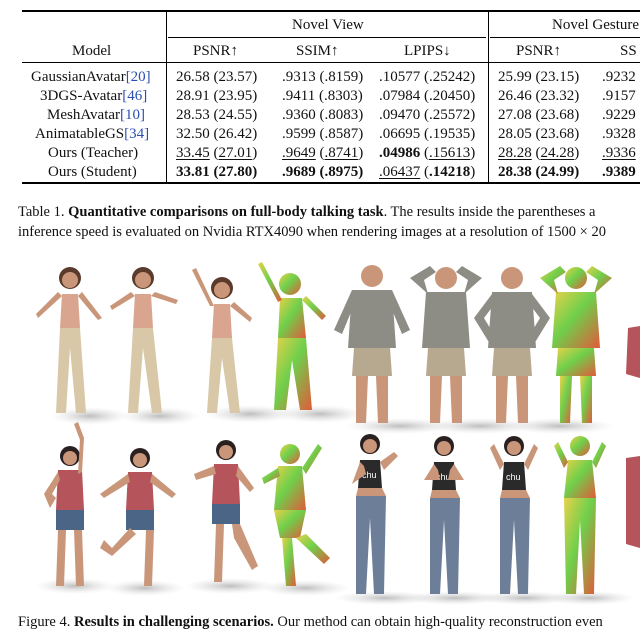 The width and height of the screenshot is (640, 640). Describe the element at coordinates (323, 134) in the screenshot. I see `table-cell: .9599 (.8587)` at that location.